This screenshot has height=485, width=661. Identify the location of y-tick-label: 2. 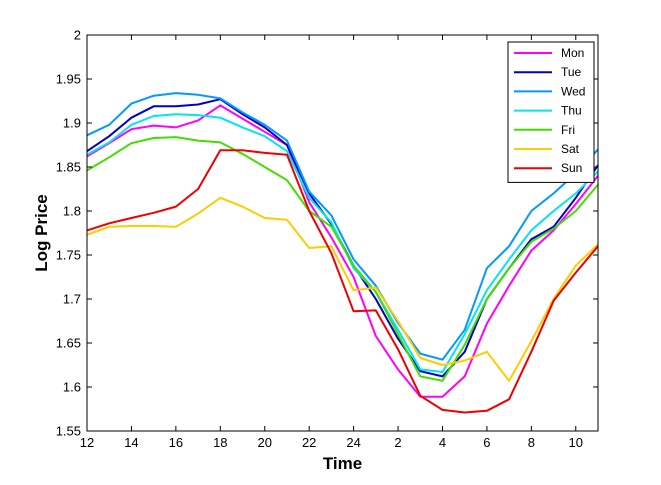
(77, 35).